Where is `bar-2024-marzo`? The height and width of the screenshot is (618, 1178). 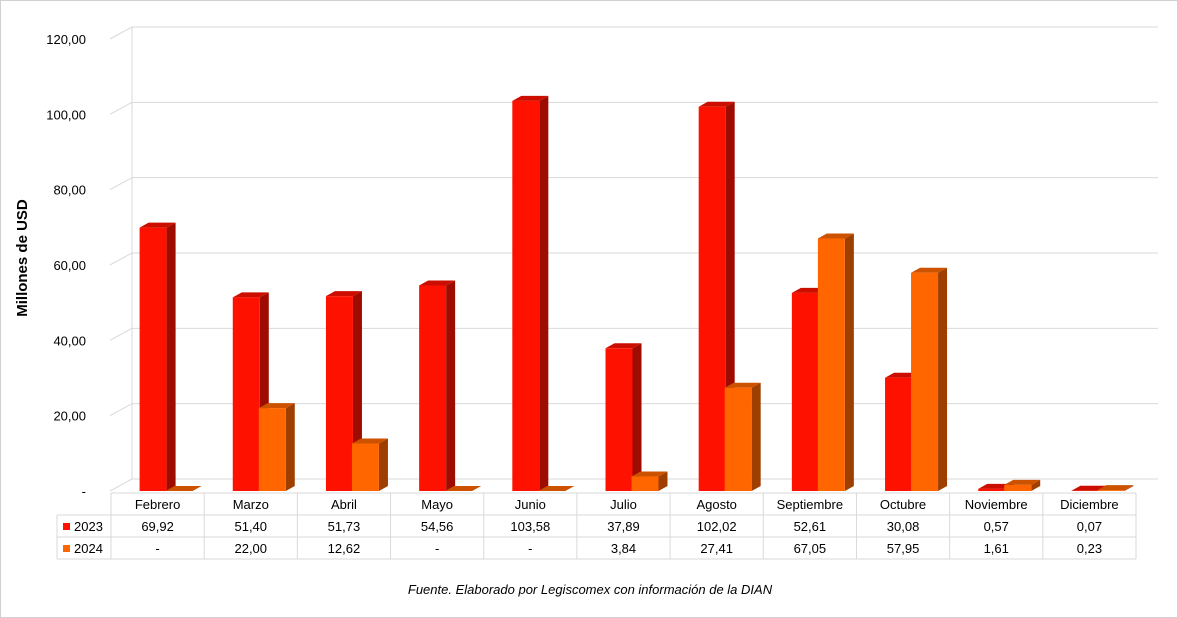
bar-2024-marzo is located at coordinates (276, 447).